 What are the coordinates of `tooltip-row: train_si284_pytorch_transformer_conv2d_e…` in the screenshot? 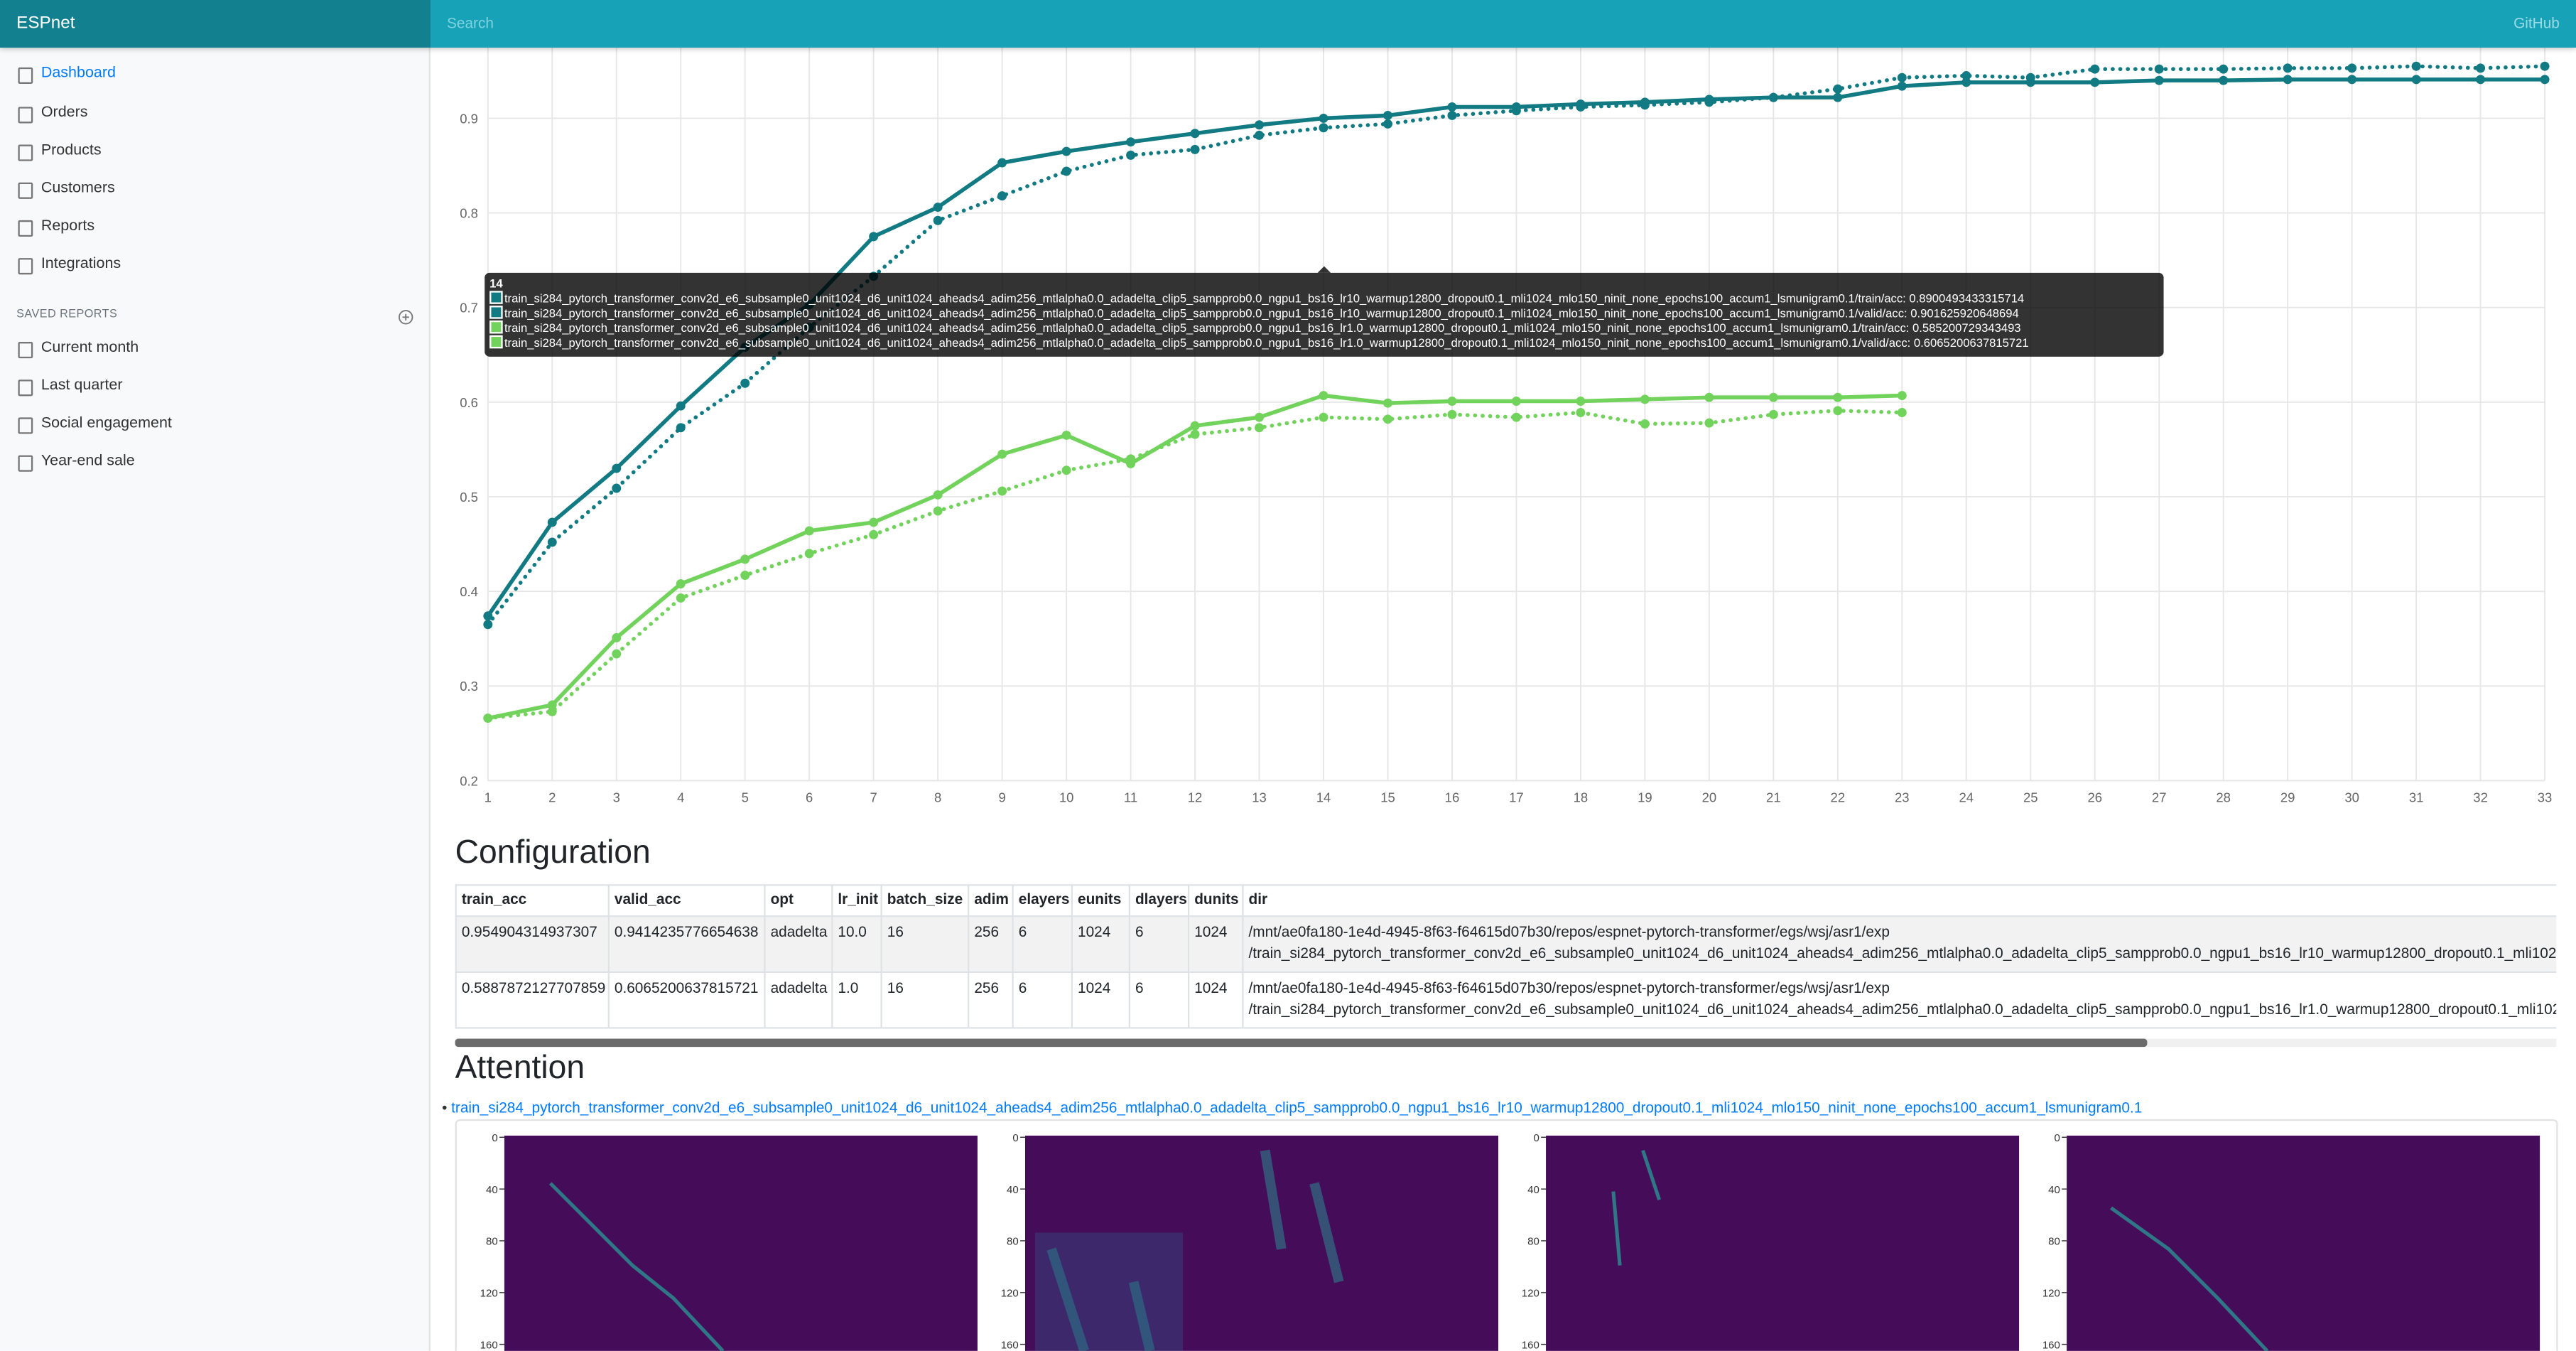 It's located at (1324, 327).